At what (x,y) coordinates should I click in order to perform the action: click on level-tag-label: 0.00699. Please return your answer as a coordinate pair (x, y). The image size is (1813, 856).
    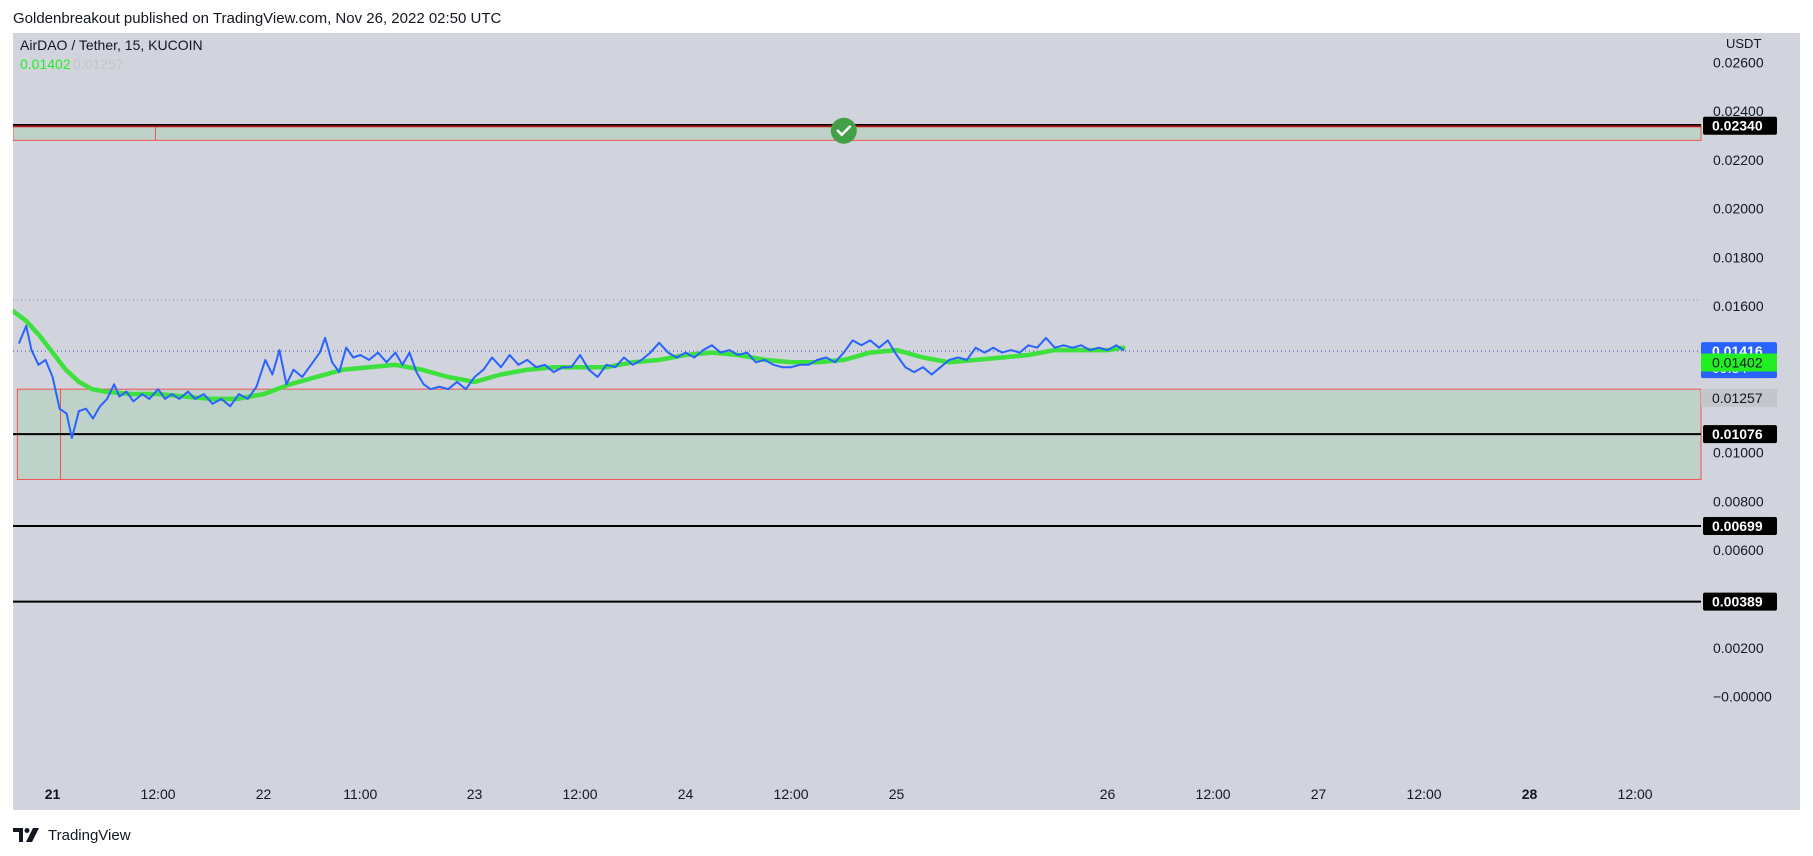
    Looking at the image, I should click on (1737, 526).